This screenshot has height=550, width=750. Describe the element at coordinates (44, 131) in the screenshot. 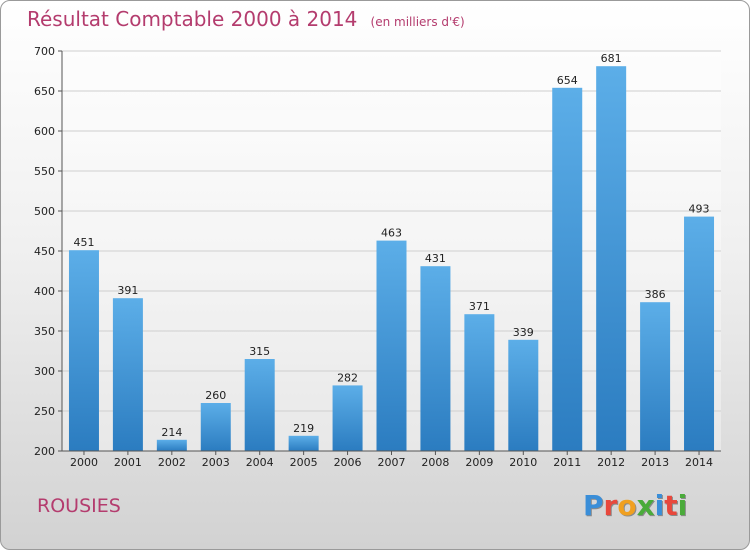

I see `y-tick-label: 600` at that location.